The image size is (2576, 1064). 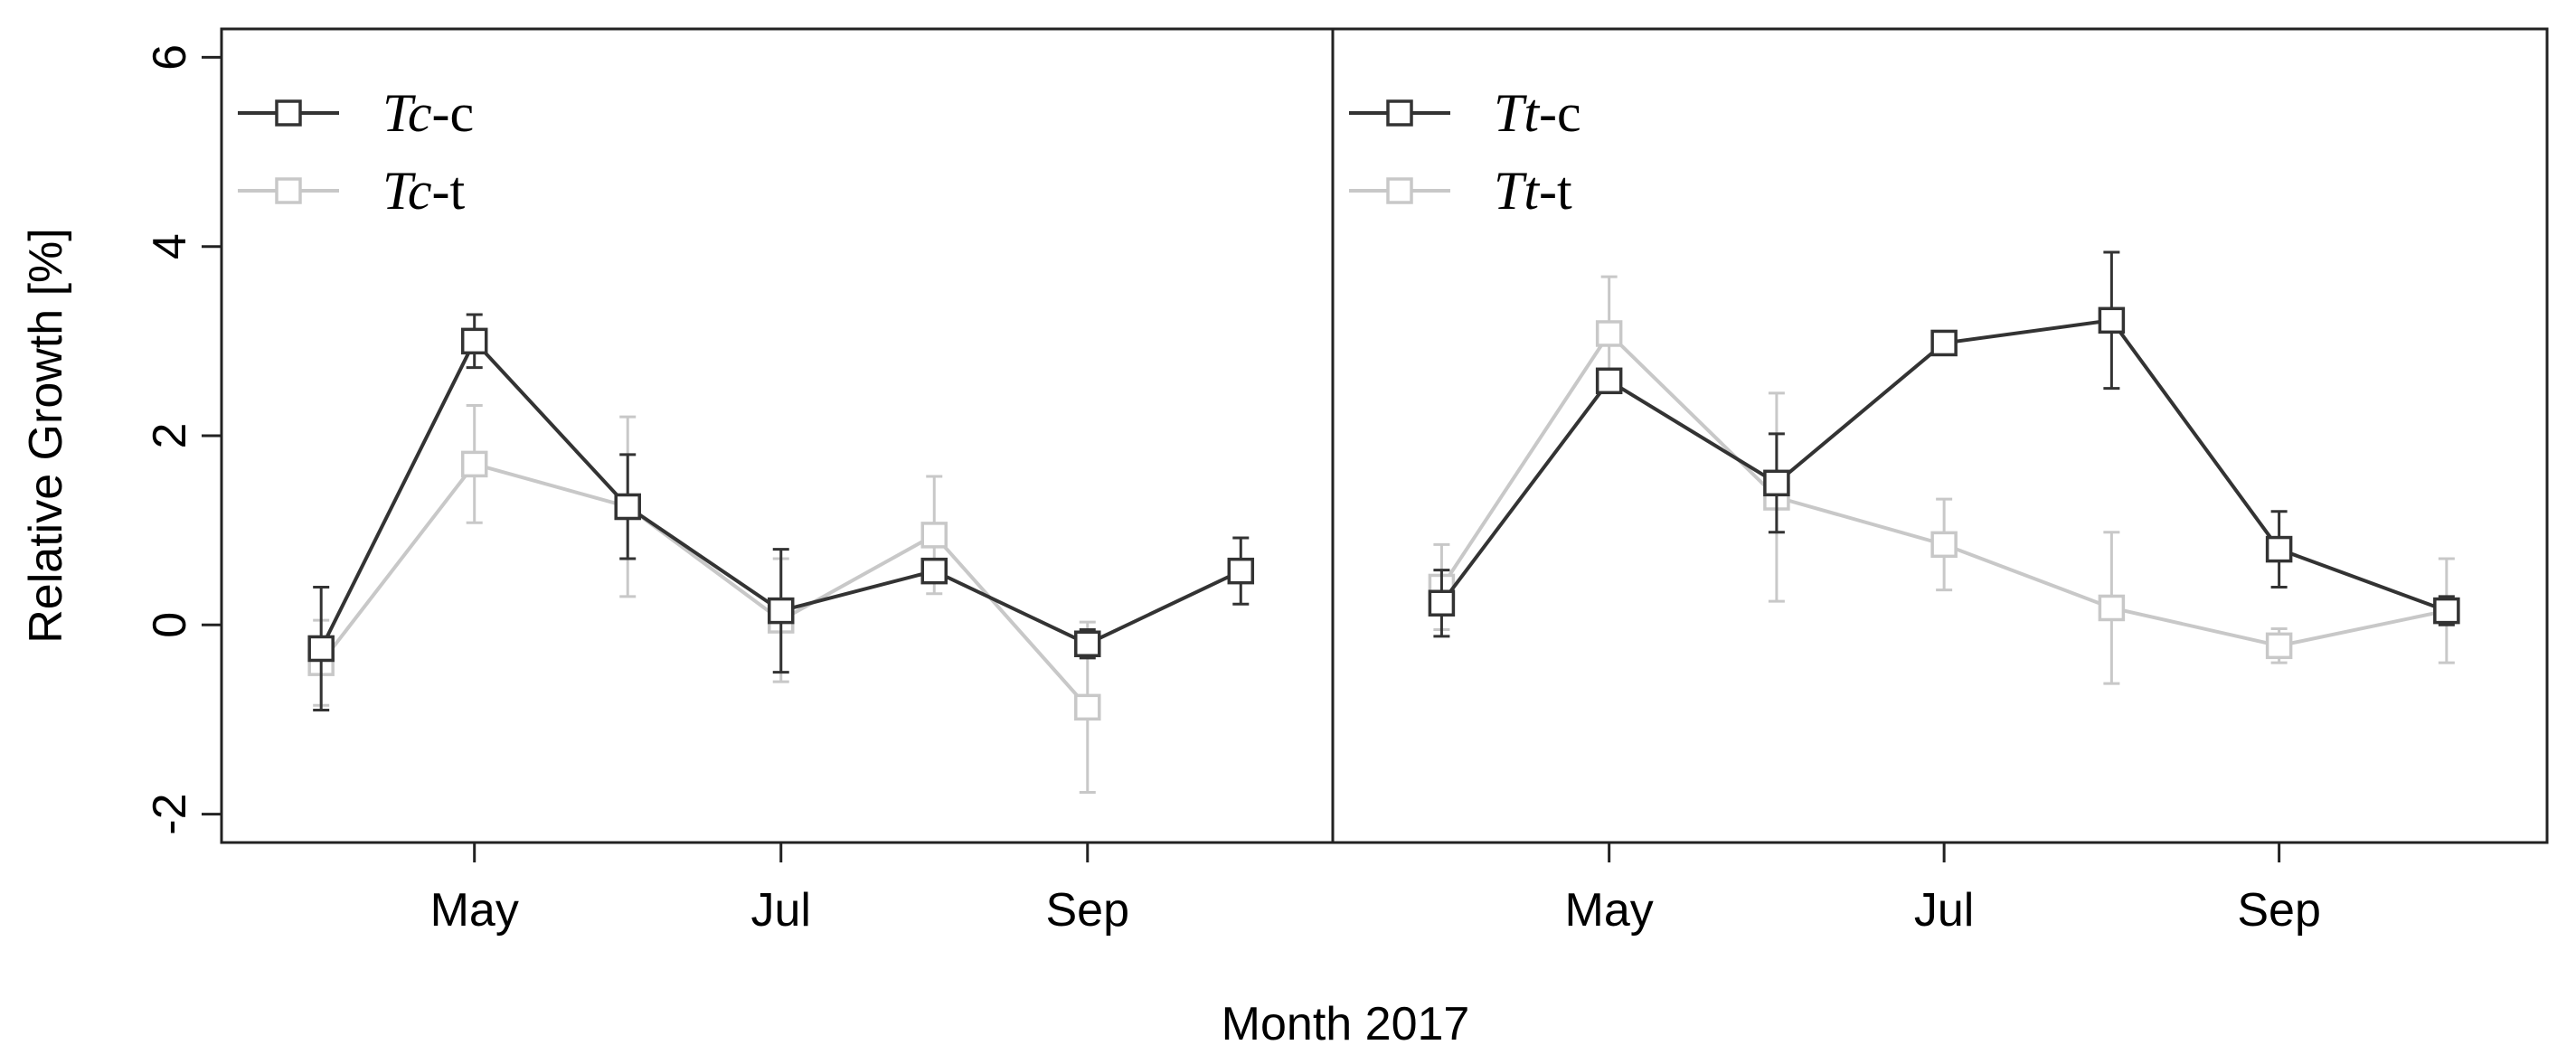 I want to click on legend-label: Tc-c, so click(x=428, y=113).